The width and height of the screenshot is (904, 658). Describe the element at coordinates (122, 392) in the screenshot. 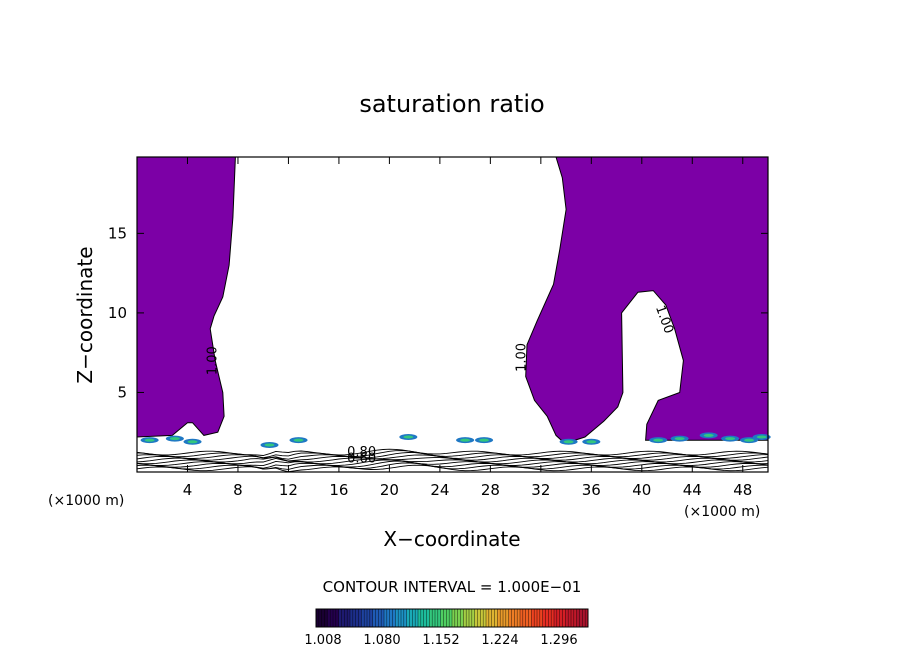

I see `y-tick-label: 5` at that location.